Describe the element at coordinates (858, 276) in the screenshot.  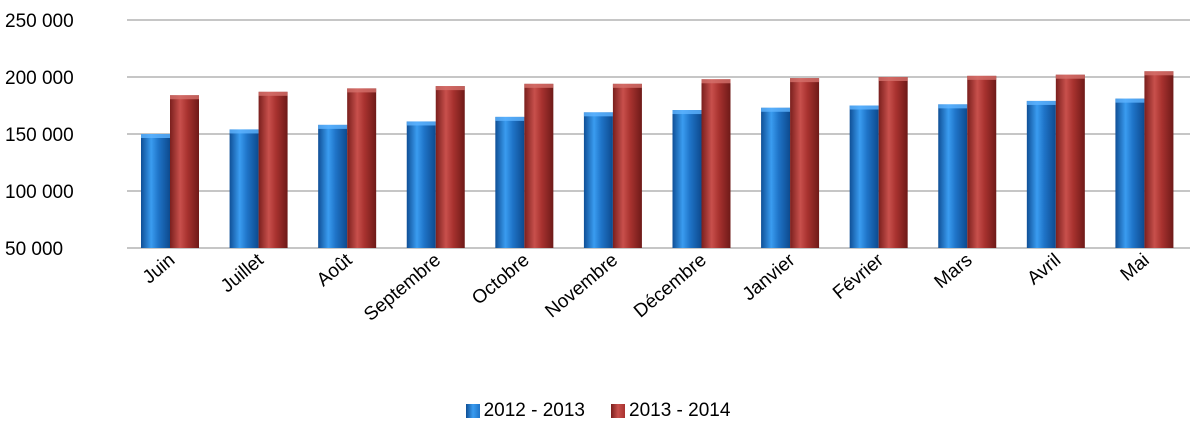
I see `x-tick-label: Février` at that location.